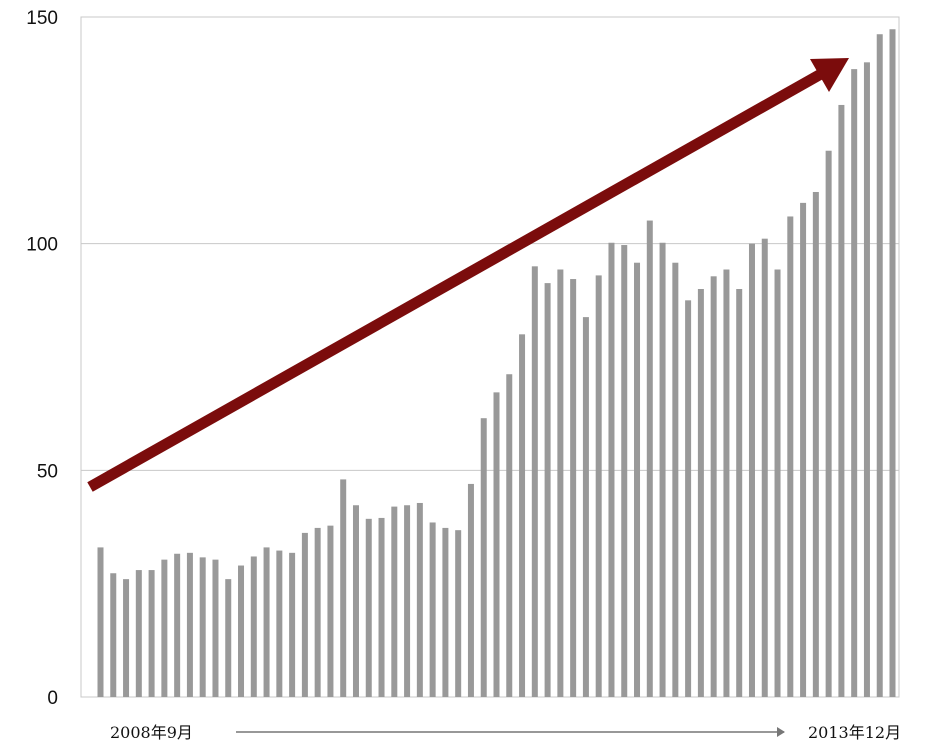 This screenshot has height=745, width=928. I want to click on trend-arrow-head, so click(829, 75).